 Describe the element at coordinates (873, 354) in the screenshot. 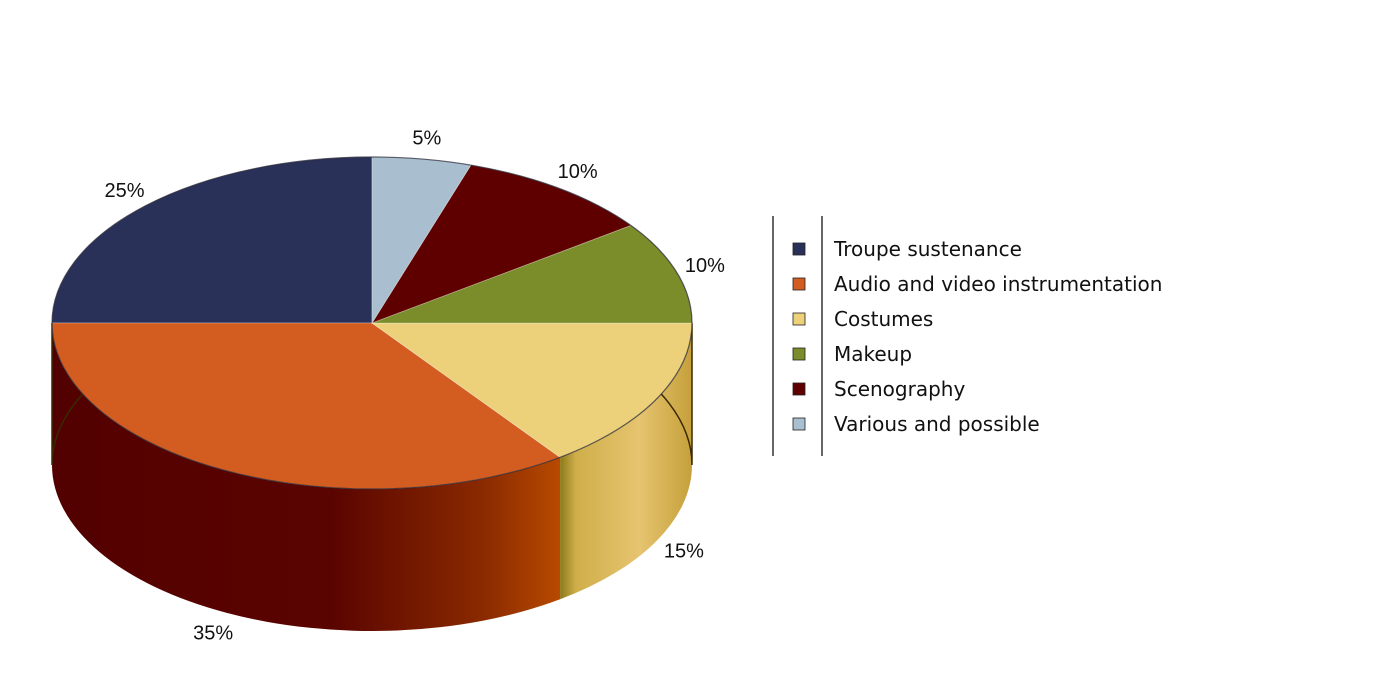

I see `legend-label-makeup: Makeup` at that location.